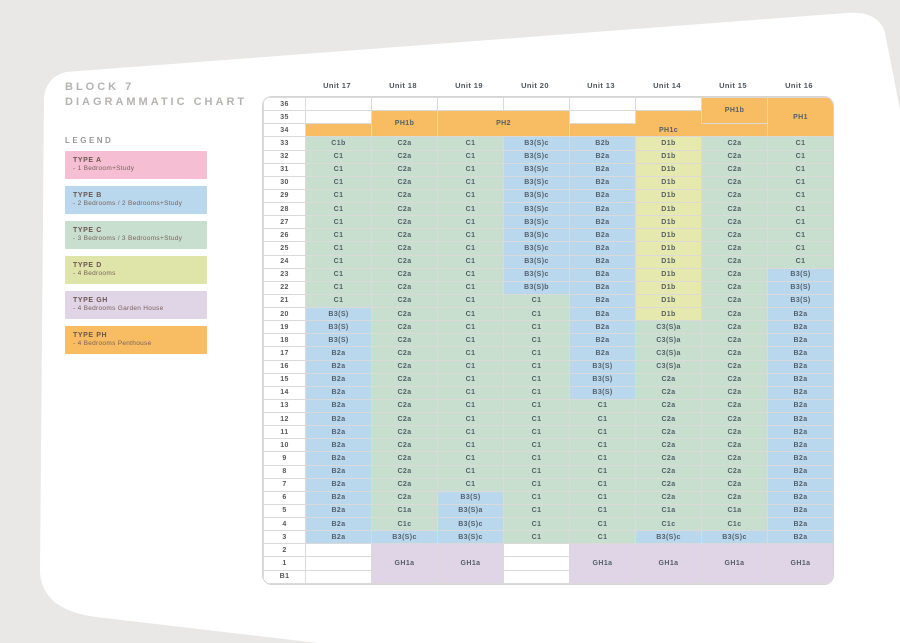 The width and height of the screenshot is (900, 643). What do you see at coordinates (668, 327) in the screenshot?
I see `unit-cell: C3(S)a` at bounding box center [668, 327].